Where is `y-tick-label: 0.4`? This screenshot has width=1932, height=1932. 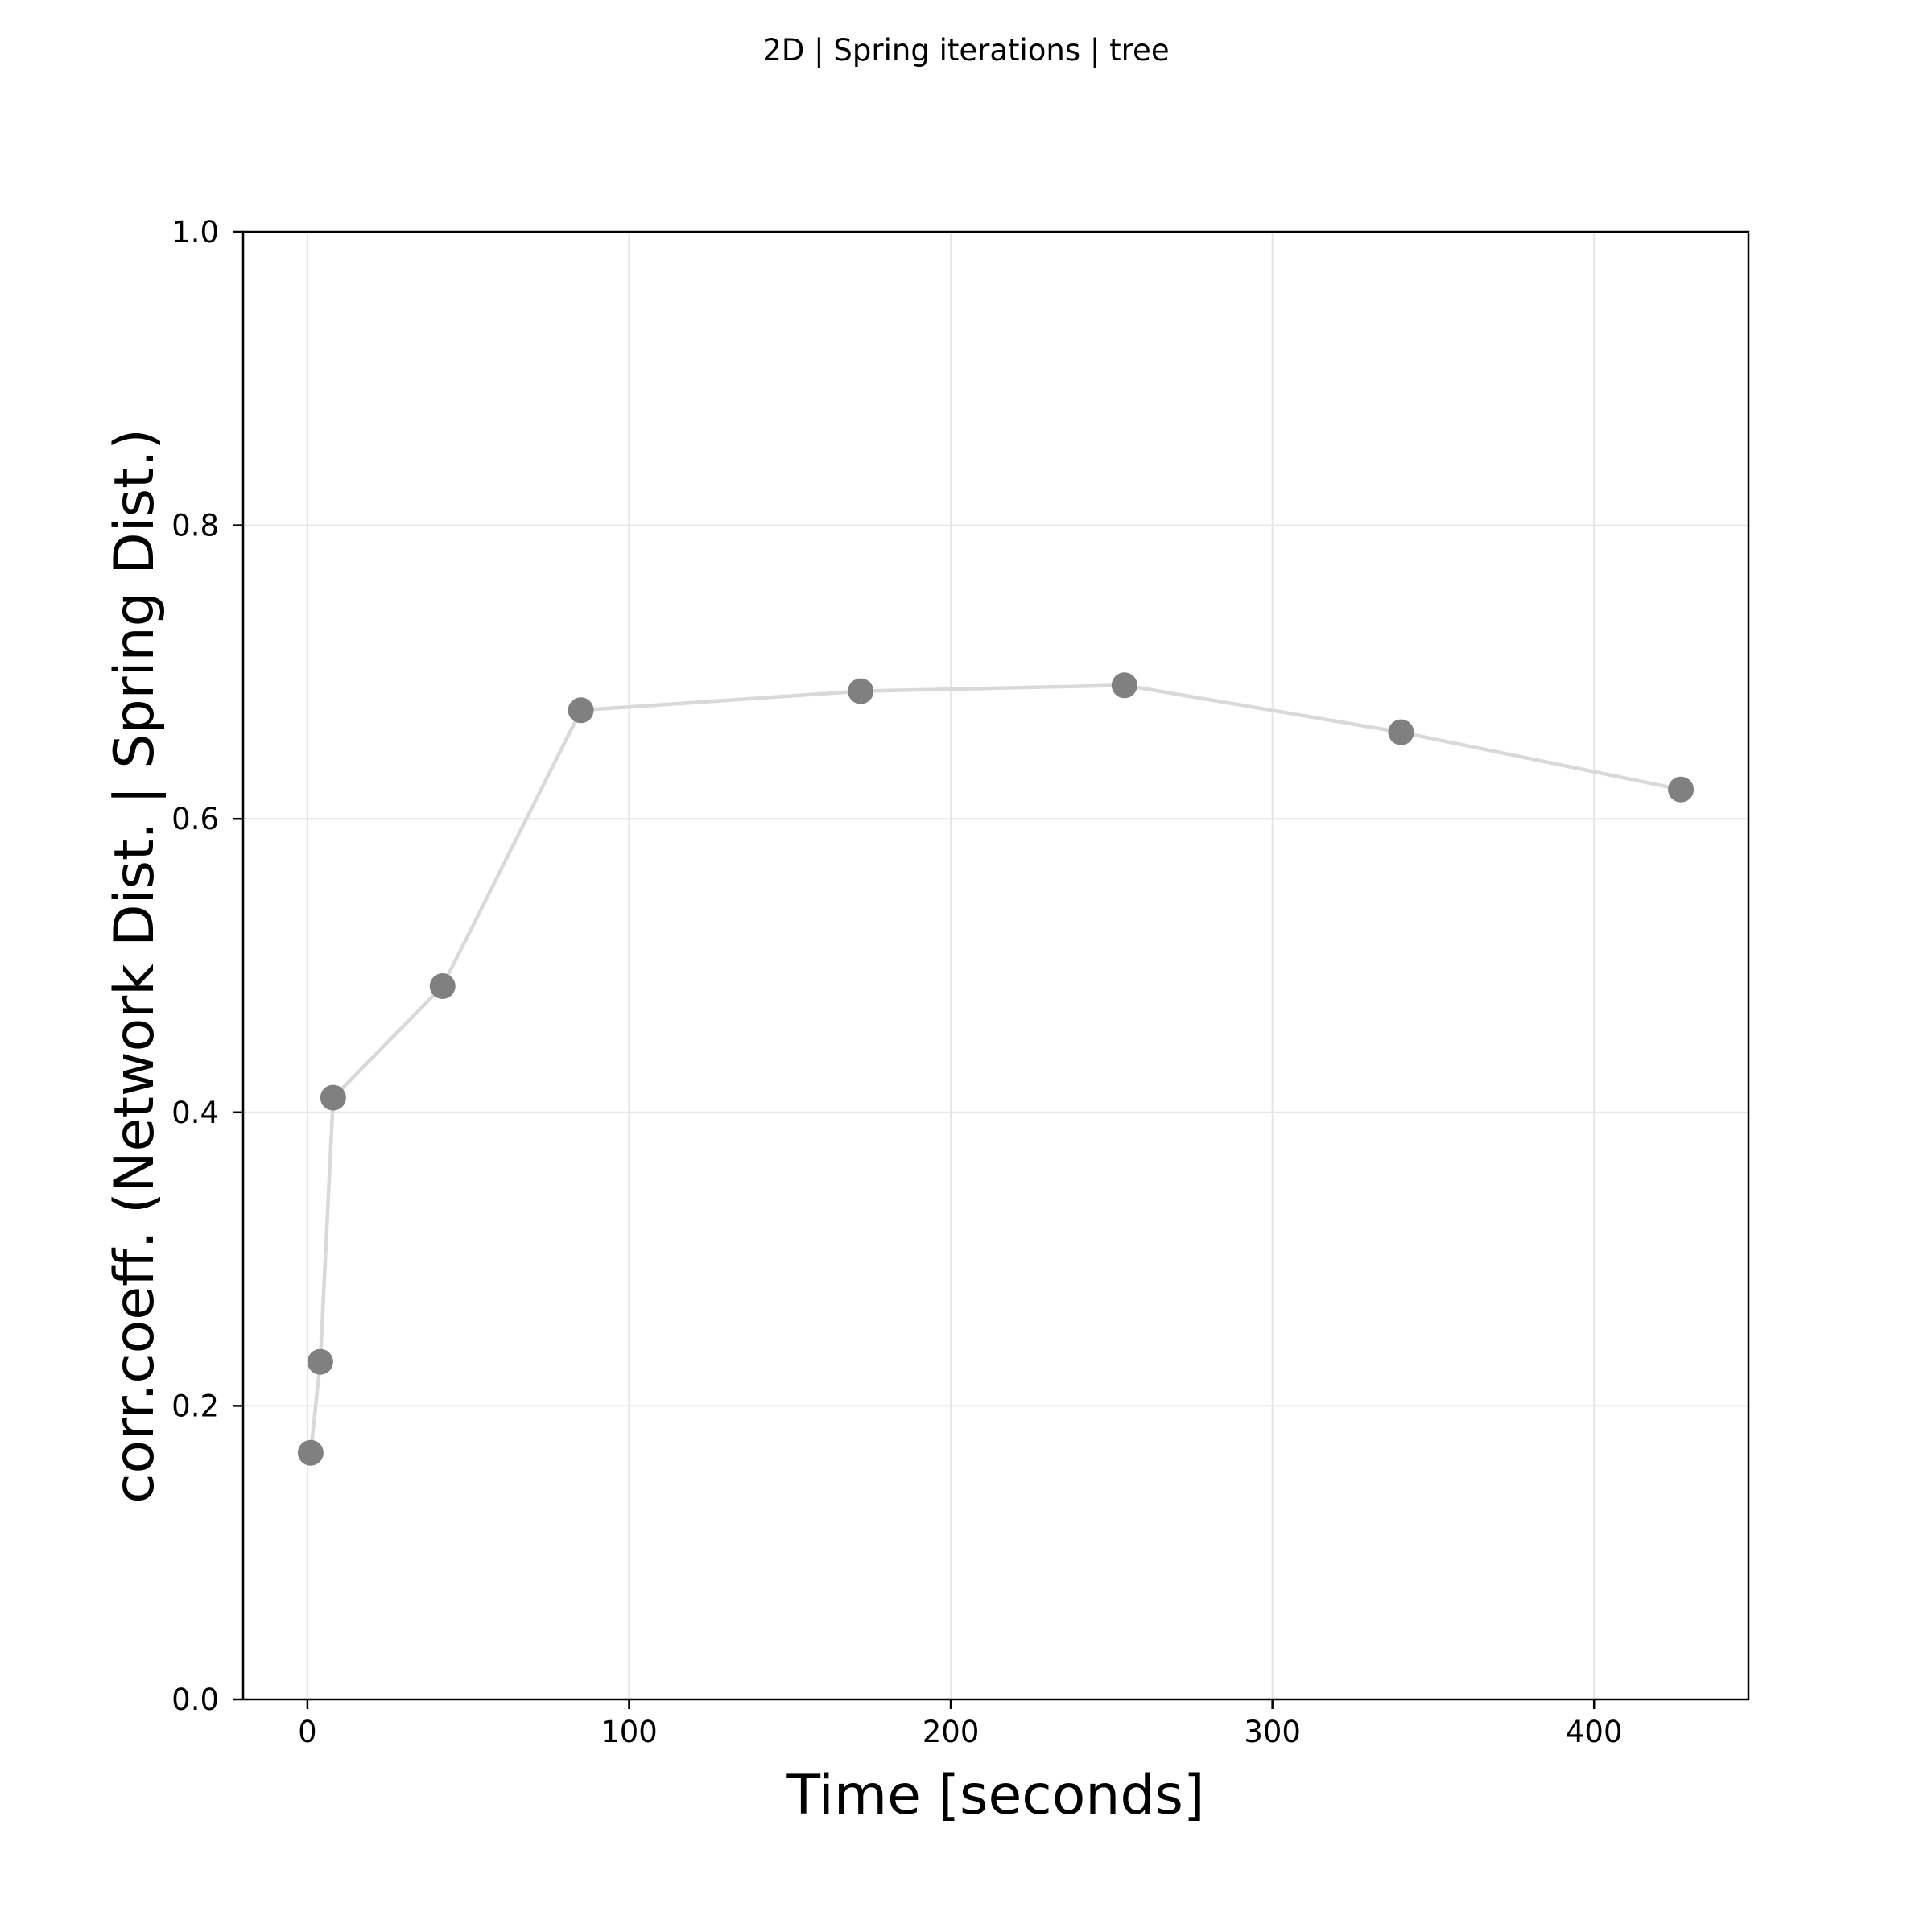 y-tick-label: 0.4 is located at coordinates (195, 1113).